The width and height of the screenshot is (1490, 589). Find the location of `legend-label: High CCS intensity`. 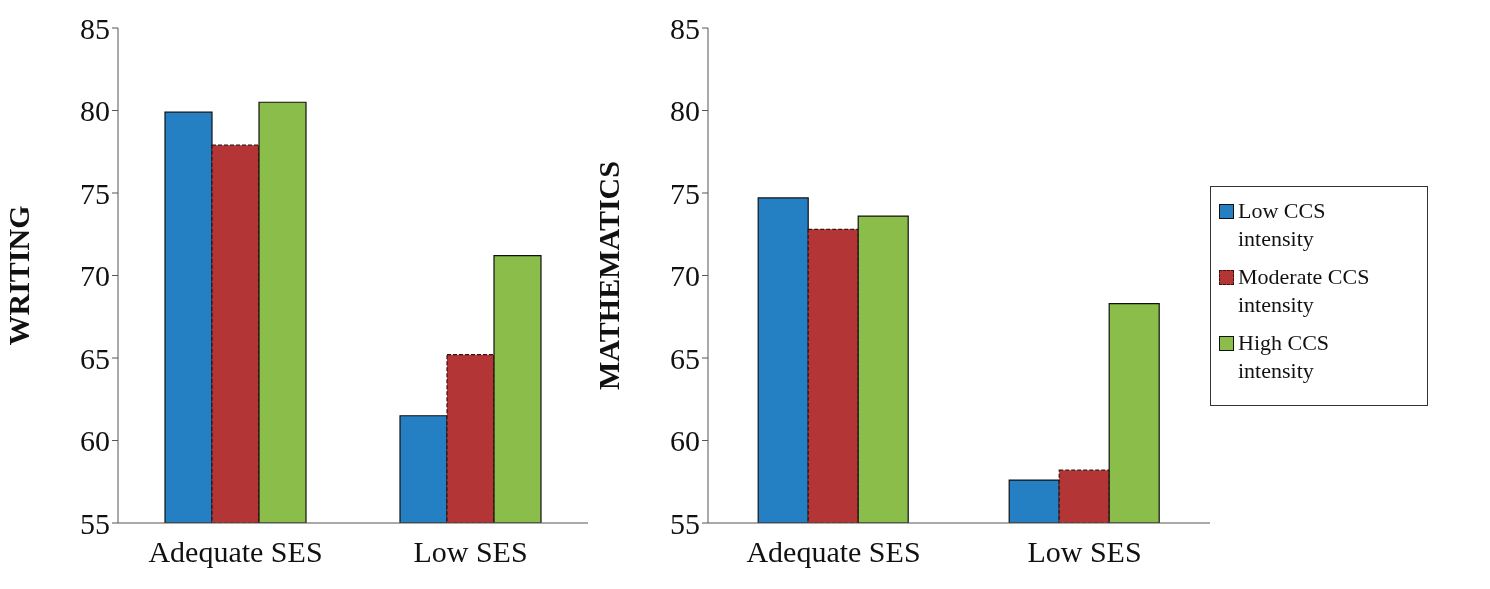

legend-label: High CCS intensity is located at coordinates (1284, 356).